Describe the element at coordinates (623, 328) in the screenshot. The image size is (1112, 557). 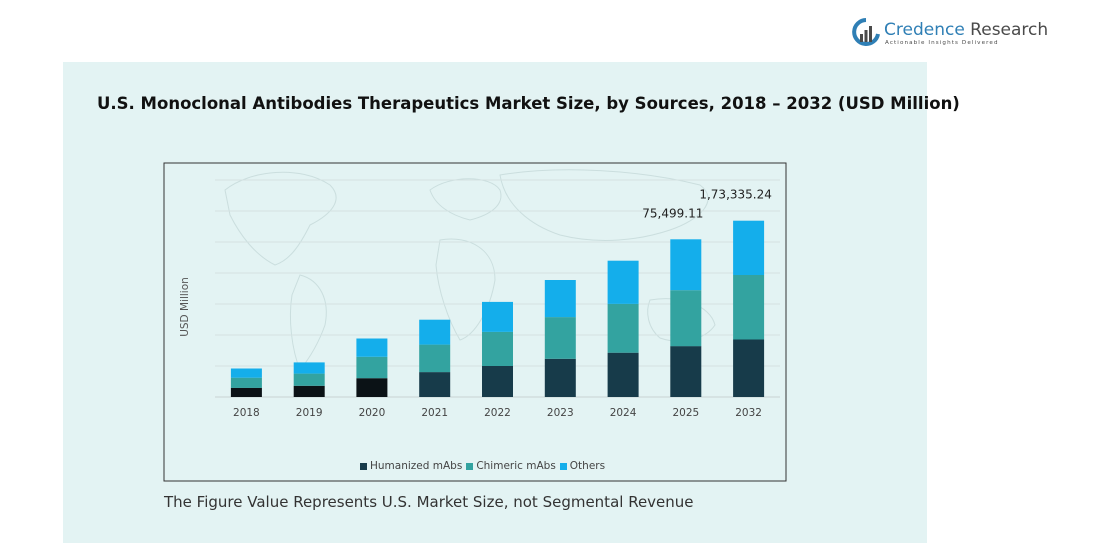
I see `bar-chimeric-2024` at that location.